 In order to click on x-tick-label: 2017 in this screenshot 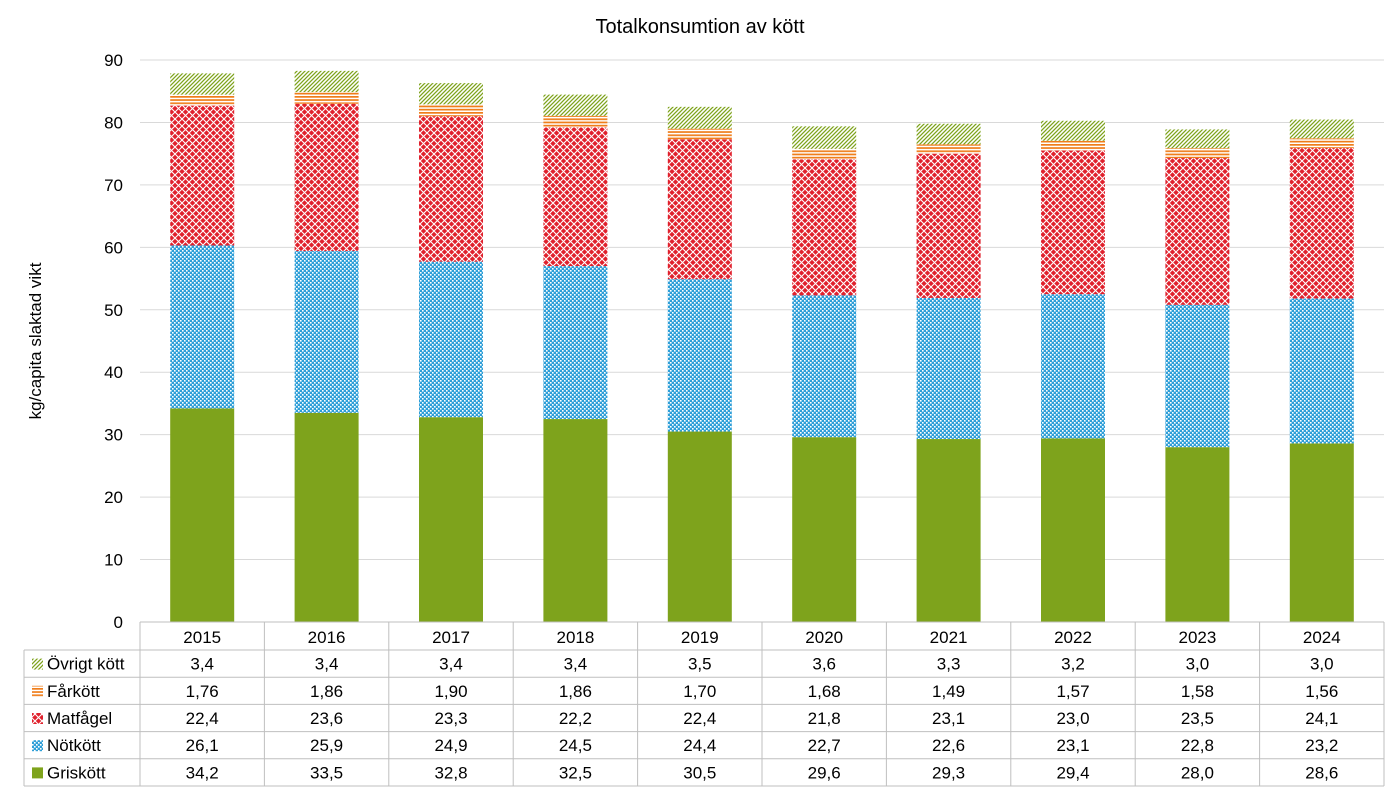, I will do `click(451, 637)`.